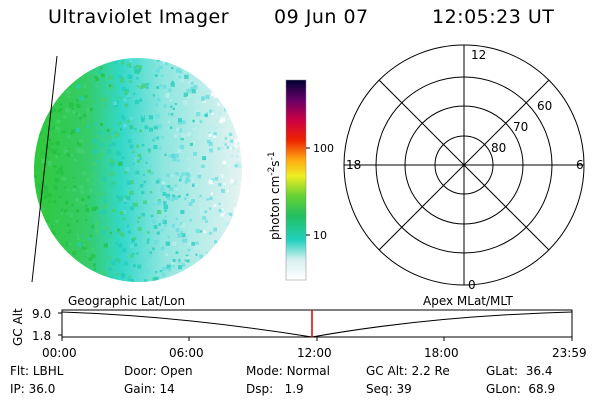 The image size is (600, 400). I want to click on date-label: 09 Jun 07, so click(321, 17).